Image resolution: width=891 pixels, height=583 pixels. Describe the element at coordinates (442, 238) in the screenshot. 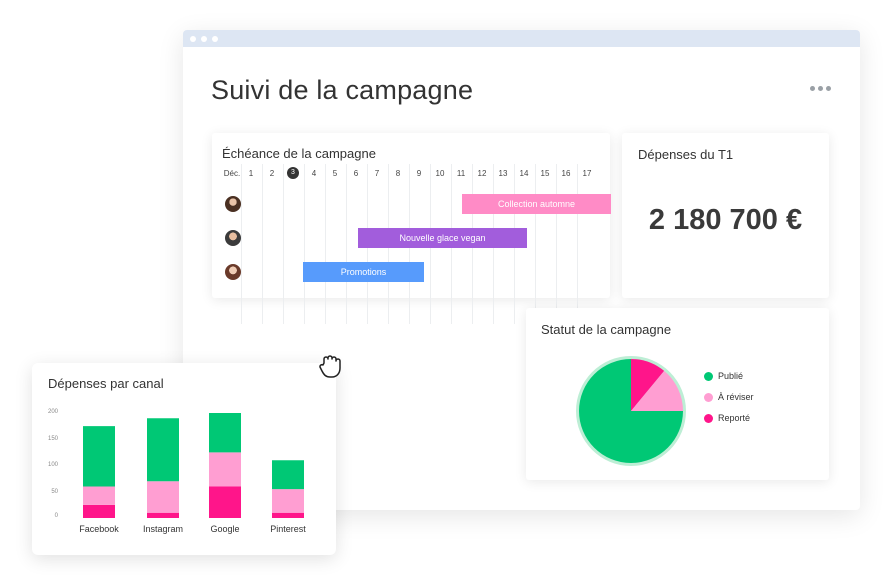

I see `timeline-bar: Nouvelle glace vegan` at that location.